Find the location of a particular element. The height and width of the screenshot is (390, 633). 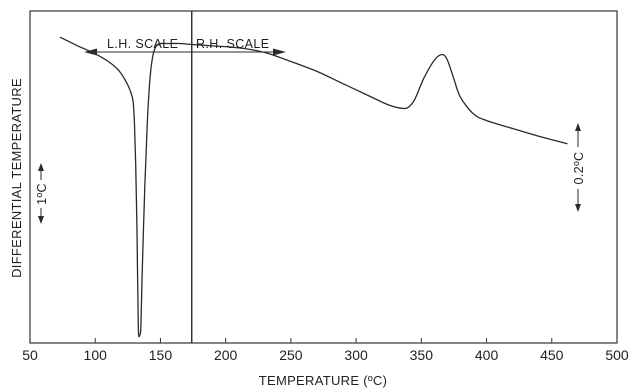

right-scale-bar-down-arrow is located at coordinates (578, 208).